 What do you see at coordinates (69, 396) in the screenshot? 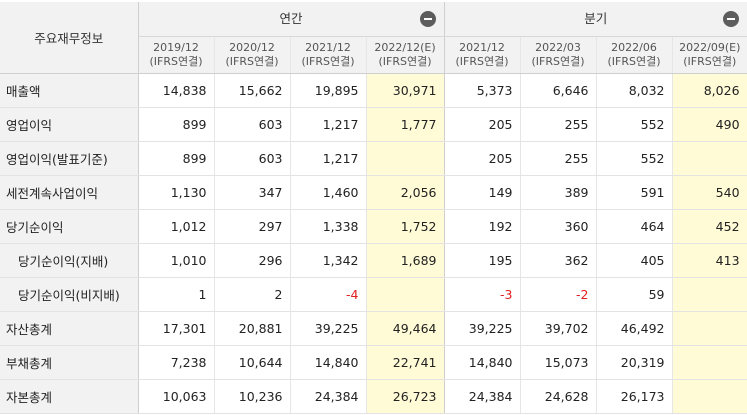
I see `row-label: 자본총계` at bounding box center [69, 396].